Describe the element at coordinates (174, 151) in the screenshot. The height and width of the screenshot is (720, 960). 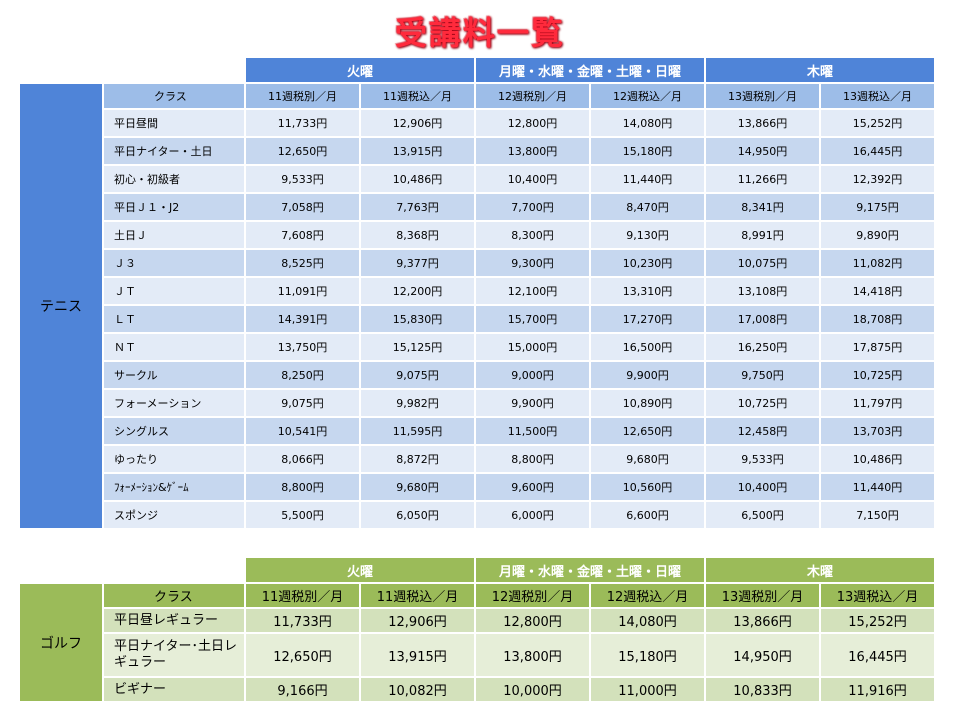
I see `class-name: 平日ナイター・土日` at that location.